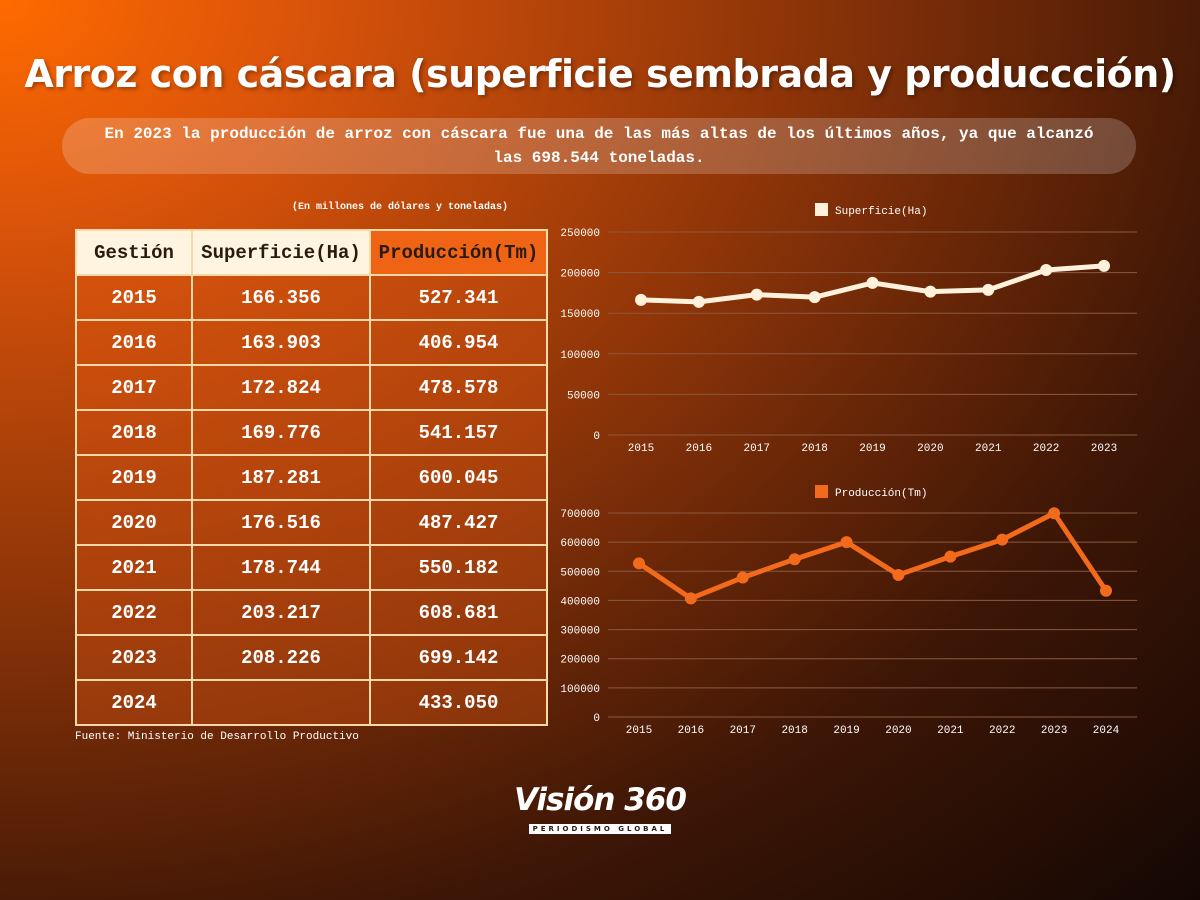  I want to click on cell-superficie: 172.824, so click(281, 387).